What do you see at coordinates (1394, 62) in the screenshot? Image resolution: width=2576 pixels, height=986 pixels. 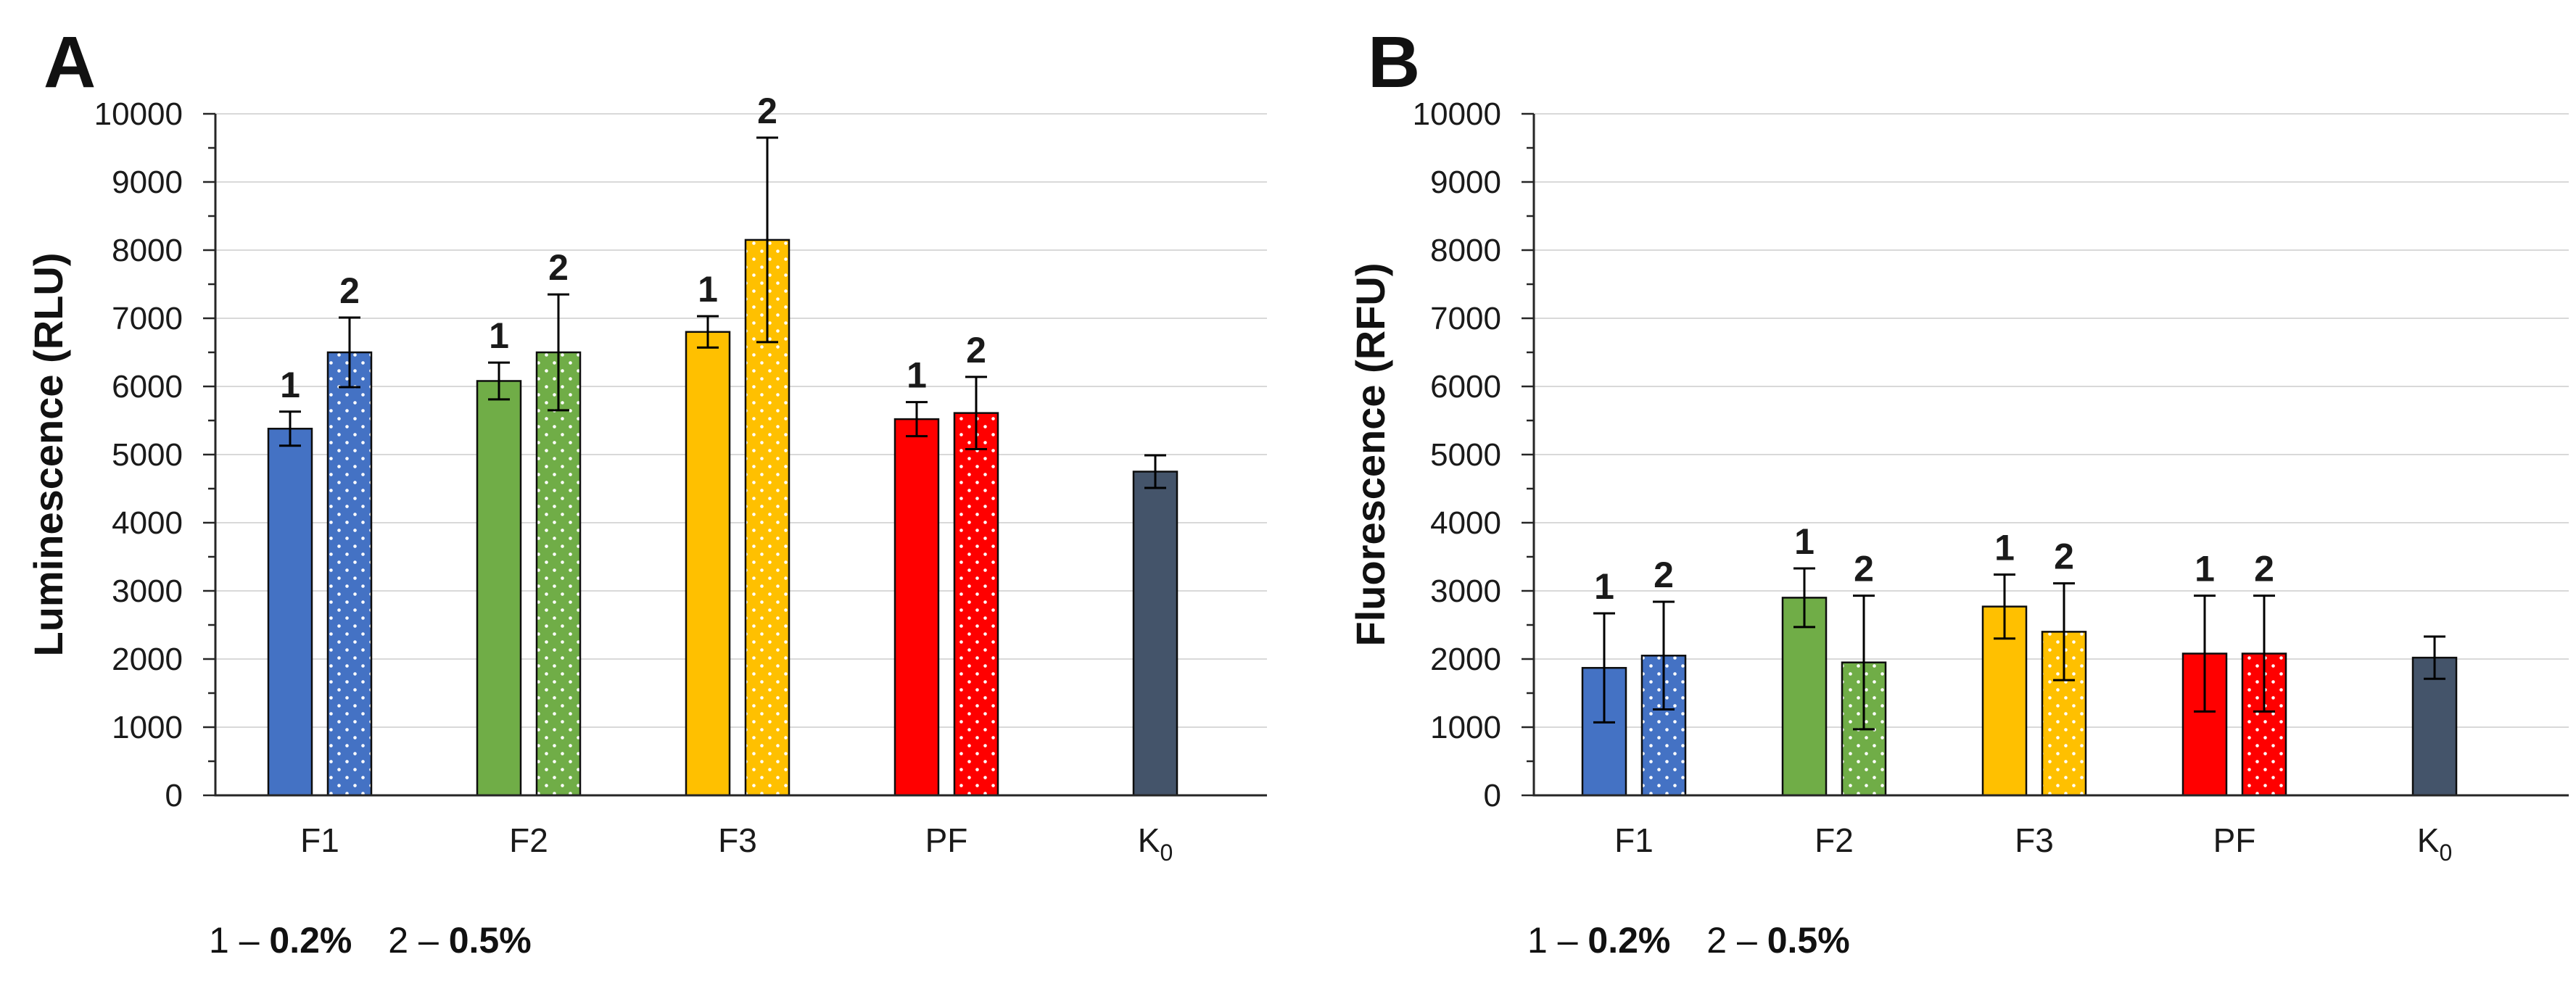 I see `panel-b-letter: B` at bounding box center [1394, 62].